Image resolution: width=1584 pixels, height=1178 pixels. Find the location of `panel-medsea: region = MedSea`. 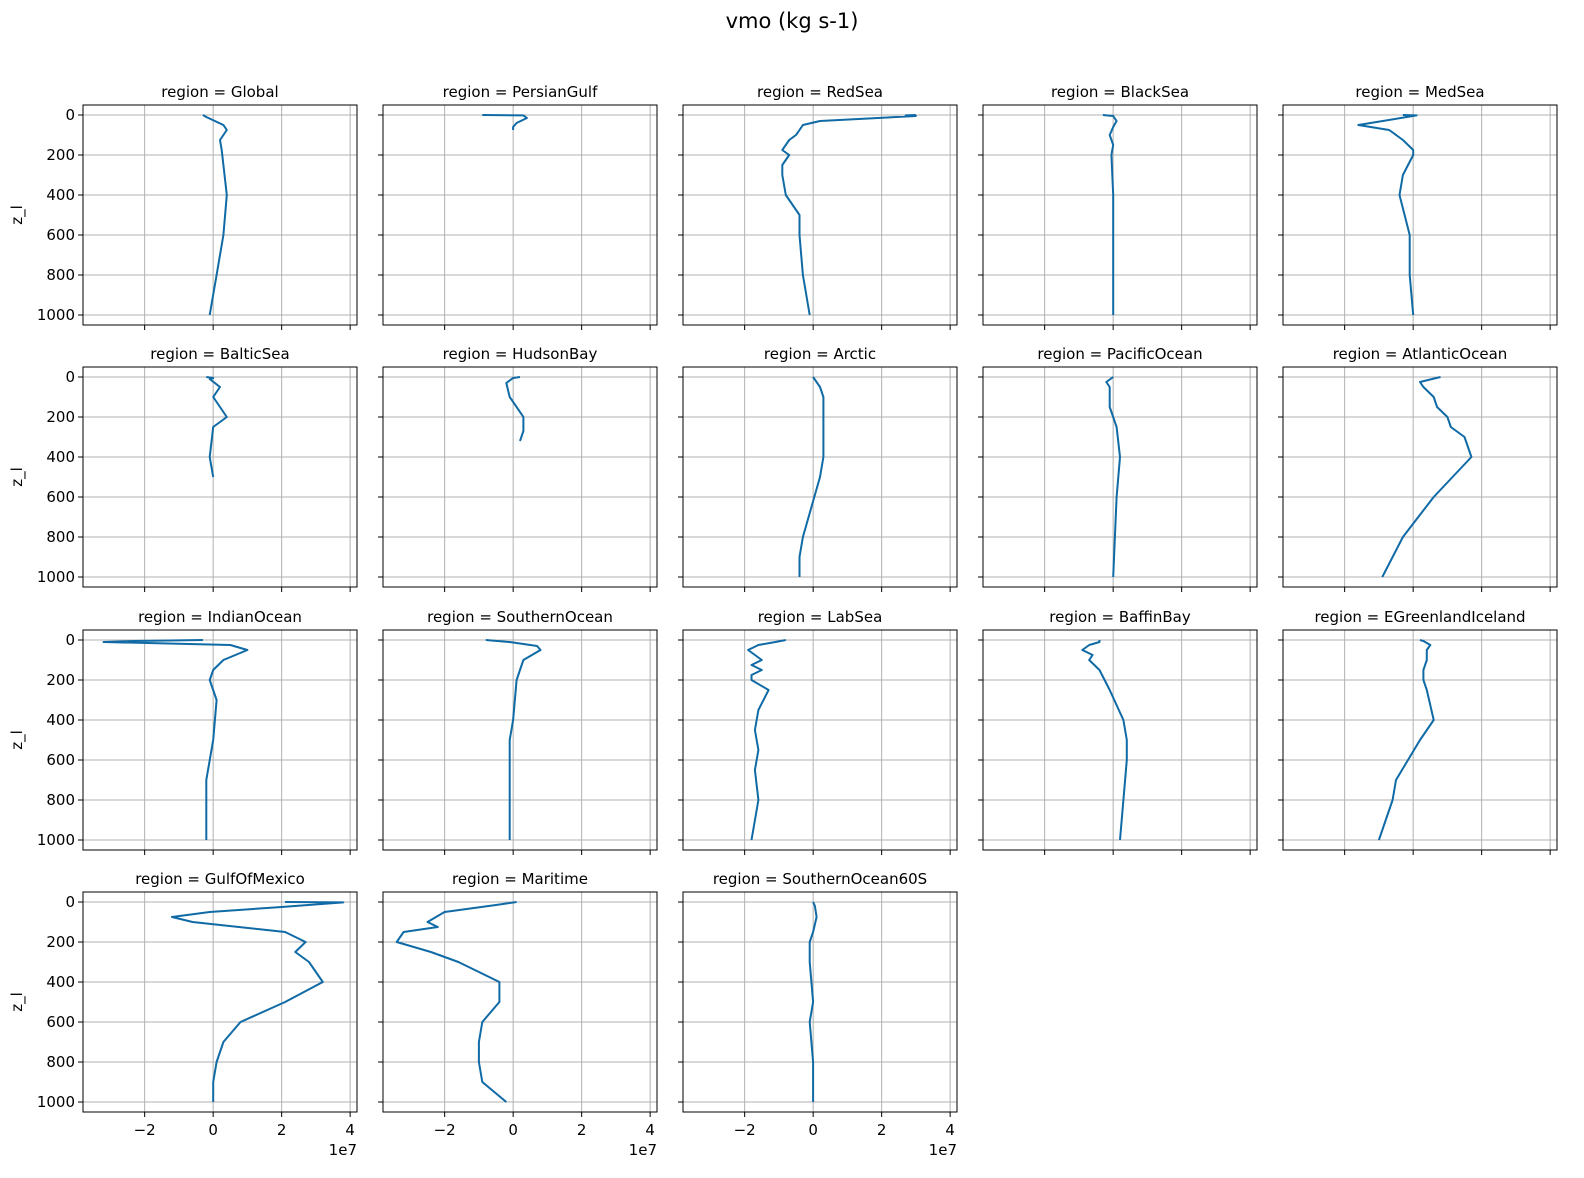

panel-medsea: region = MedSea is located at coordinates (1418, 206).